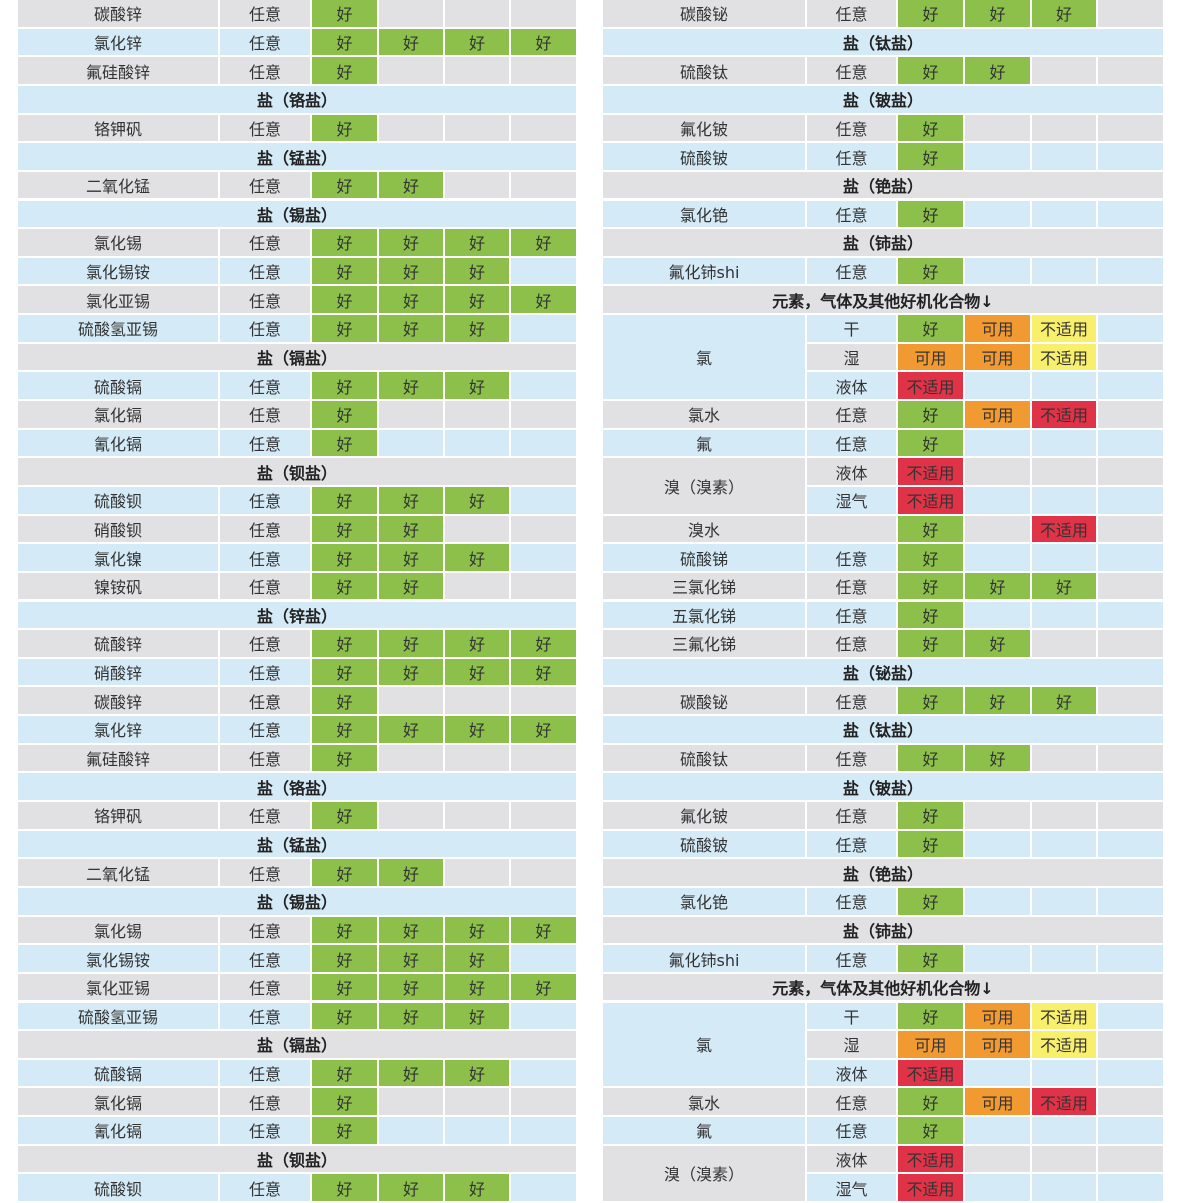 The height and width of the screenshot is (1203, 1199). Describe the element at coordinates (118, 271) in the screenshot. I see `substance-name: 氯化锡铵` at that location.